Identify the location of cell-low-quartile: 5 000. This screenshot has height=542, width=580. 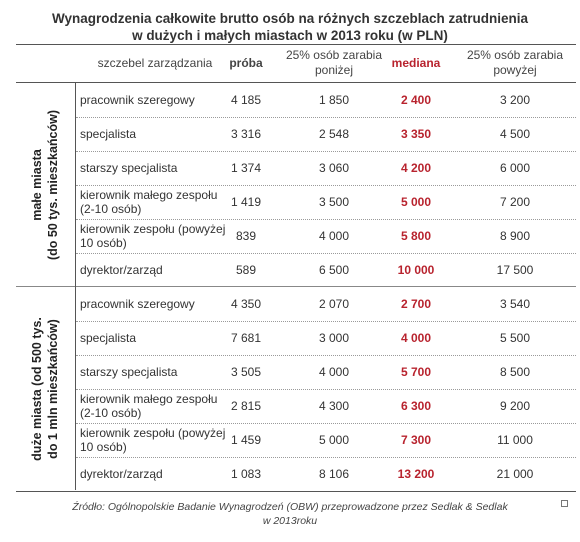
(334, 440).